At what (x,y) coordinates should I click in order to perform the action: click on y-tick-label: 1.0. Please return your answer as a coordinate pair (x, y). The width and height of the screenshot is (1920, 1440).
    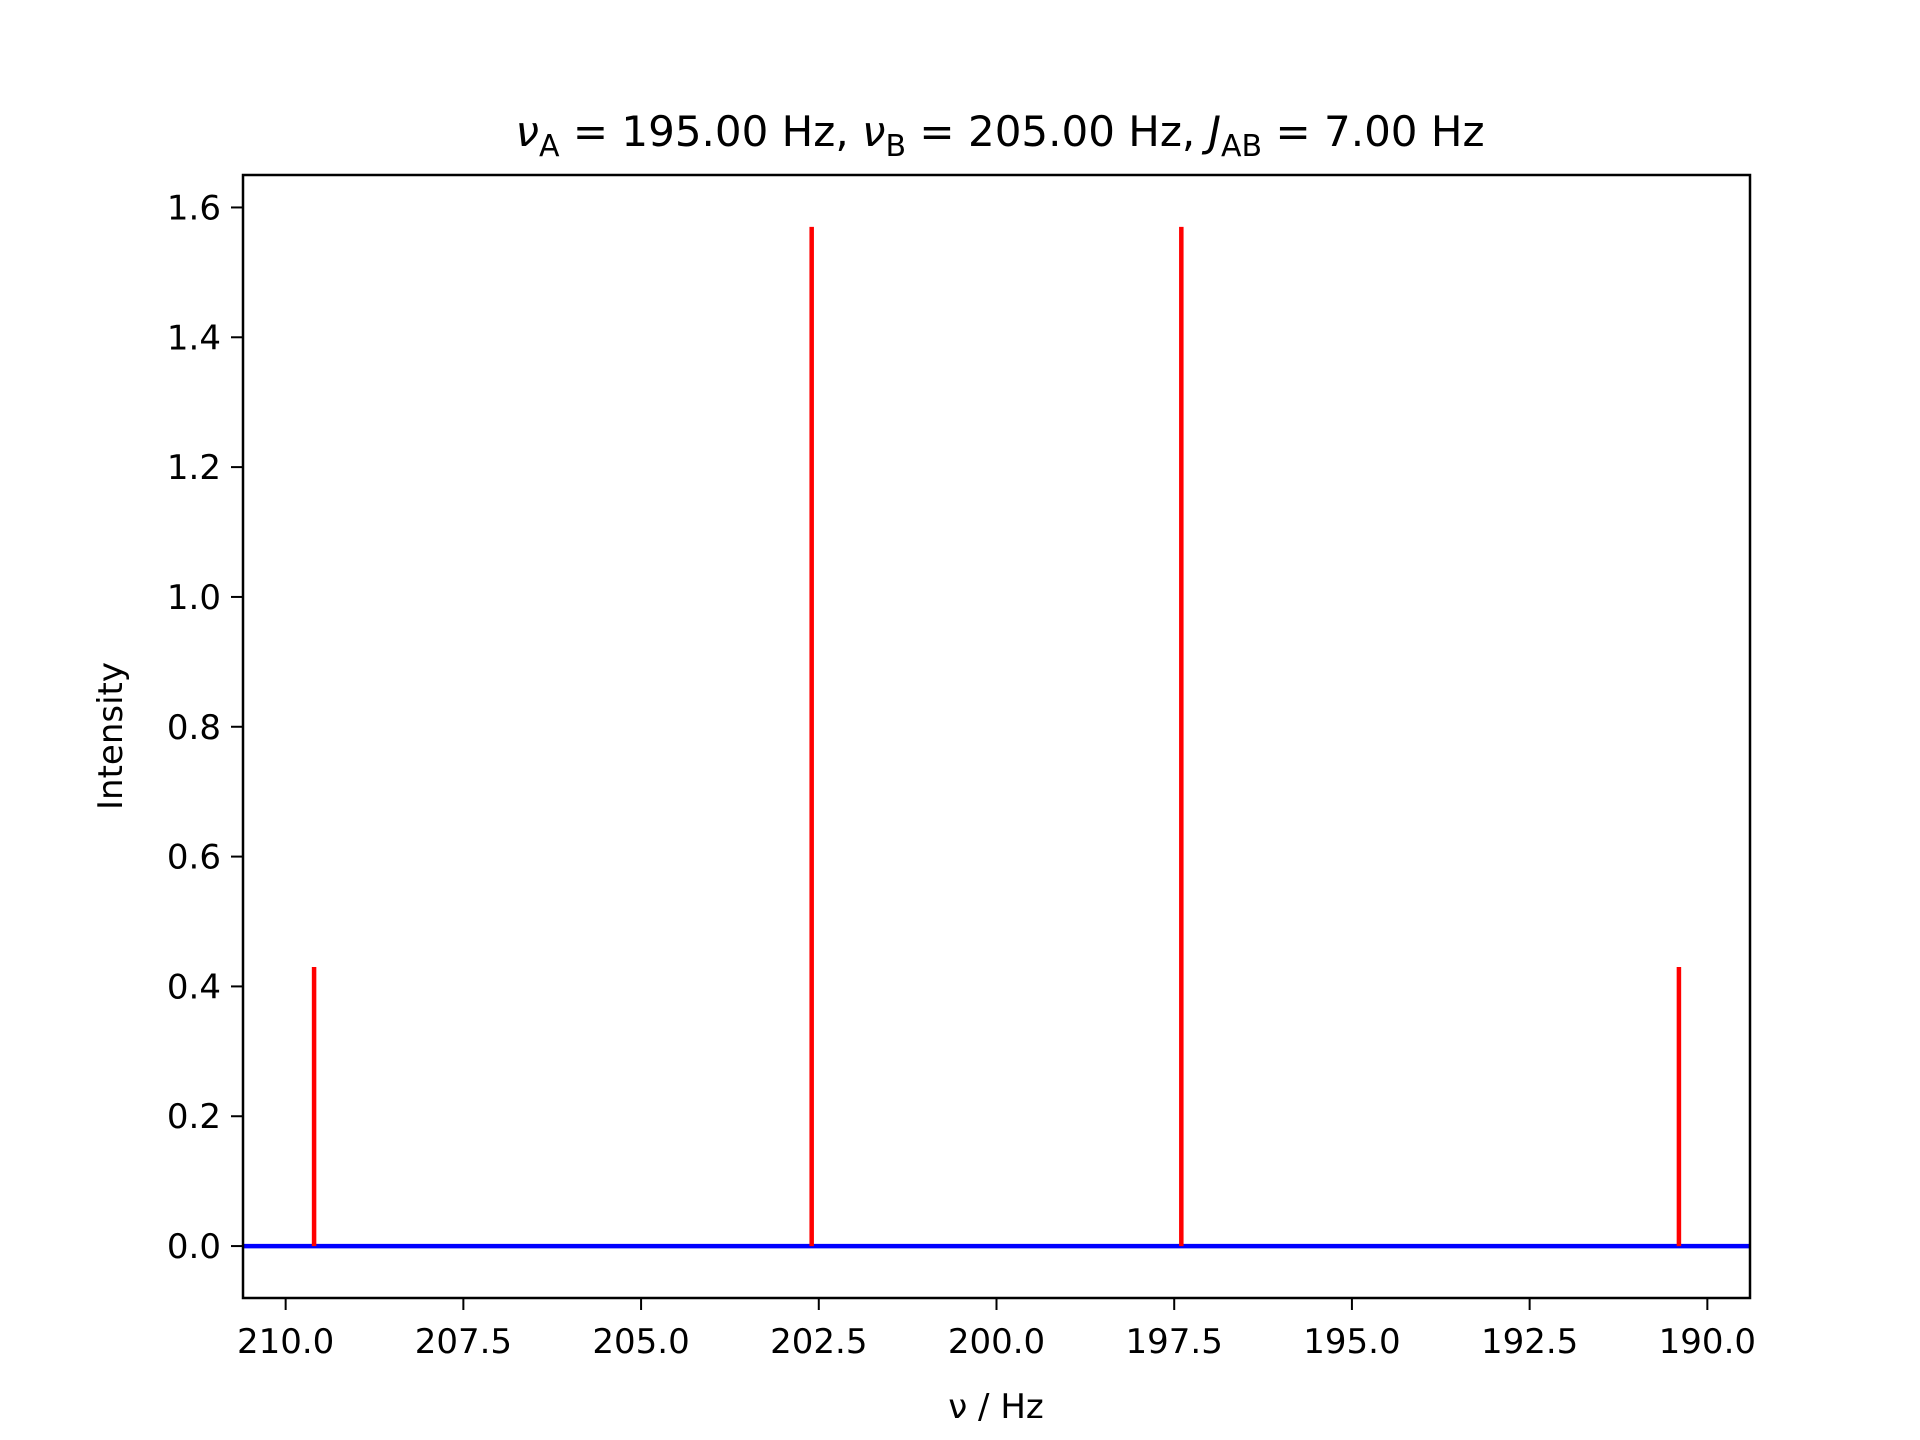
    Looking at the image, I should click on (194, 598).